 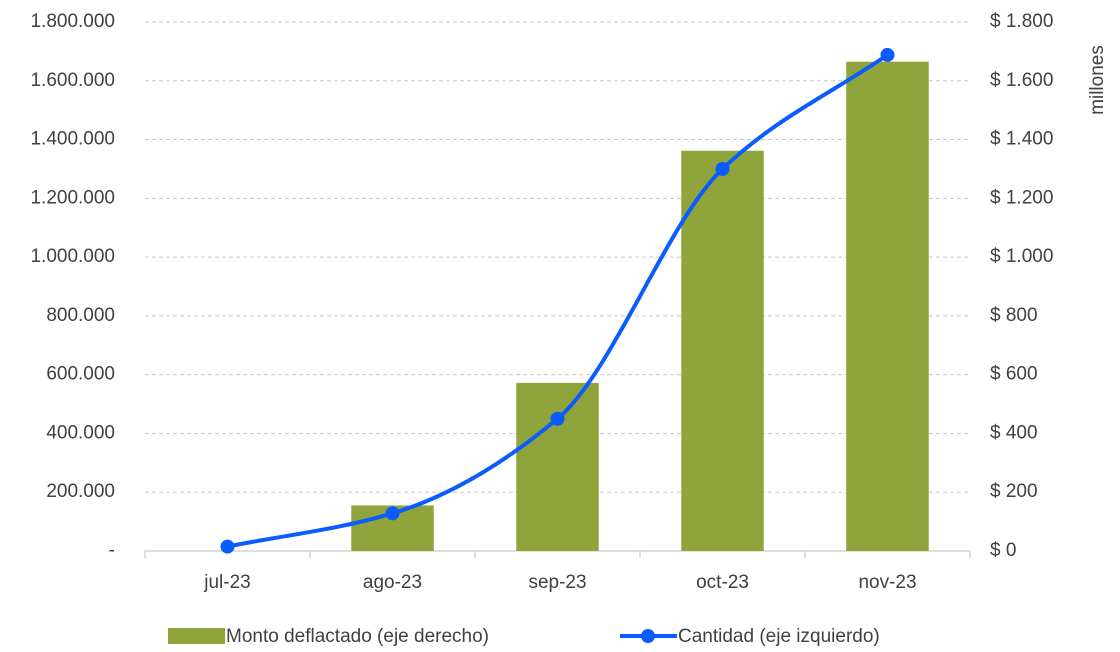 What do you see at coordinates (226, 582) in the screenshot?
I see `x-tick-label: jul-23` at bounding box center [226, 582].